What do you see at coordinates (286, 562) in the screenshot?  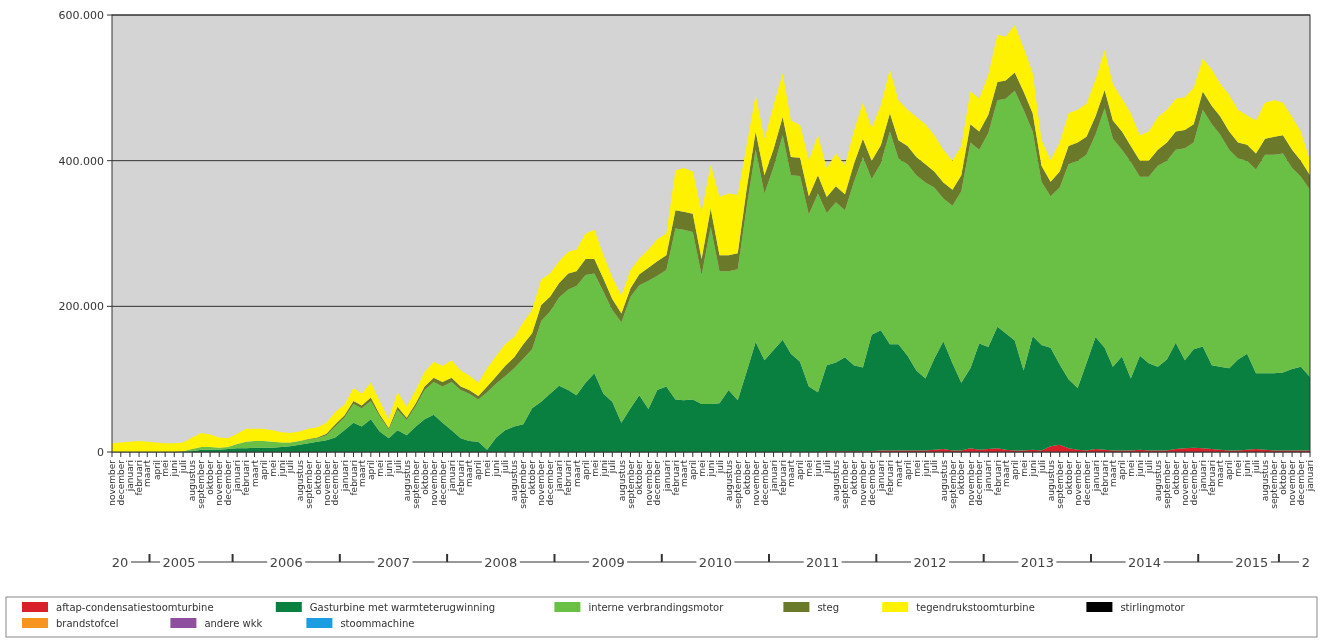 I see `text: 2006` at bounding box center [286, 562].